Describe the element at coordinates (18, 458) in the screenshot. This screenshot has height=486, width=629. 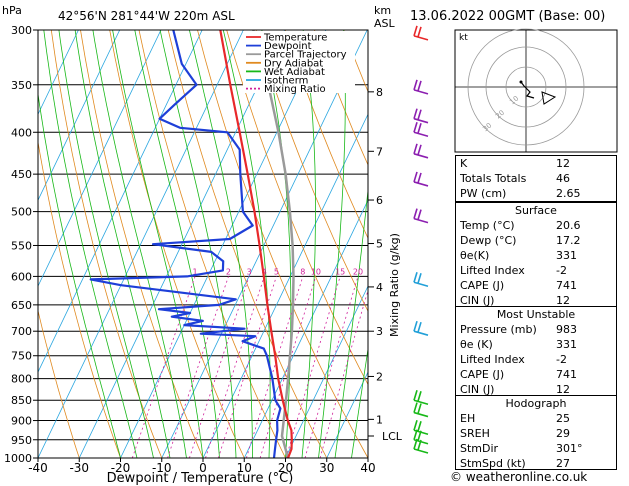
I see `pressure-tick-label: 1000` at that location.